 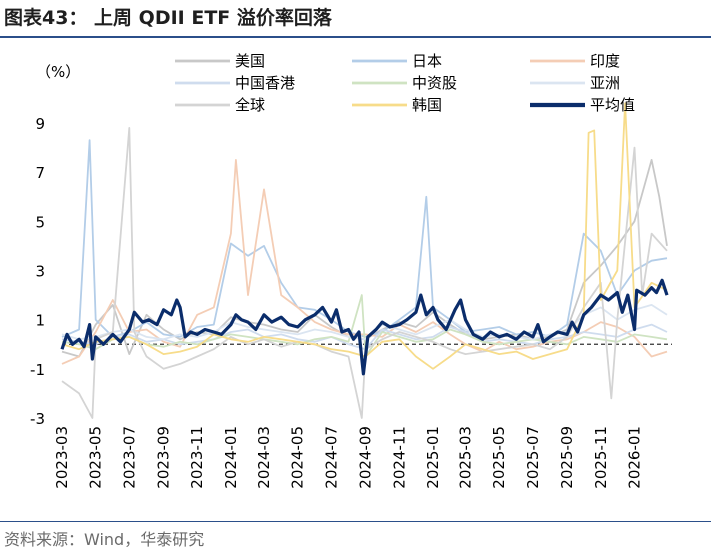 What do you see at coordinates (40, 173) in the screenshot?
I see `y-tick-label: 7` at bounding box center [40, 173].